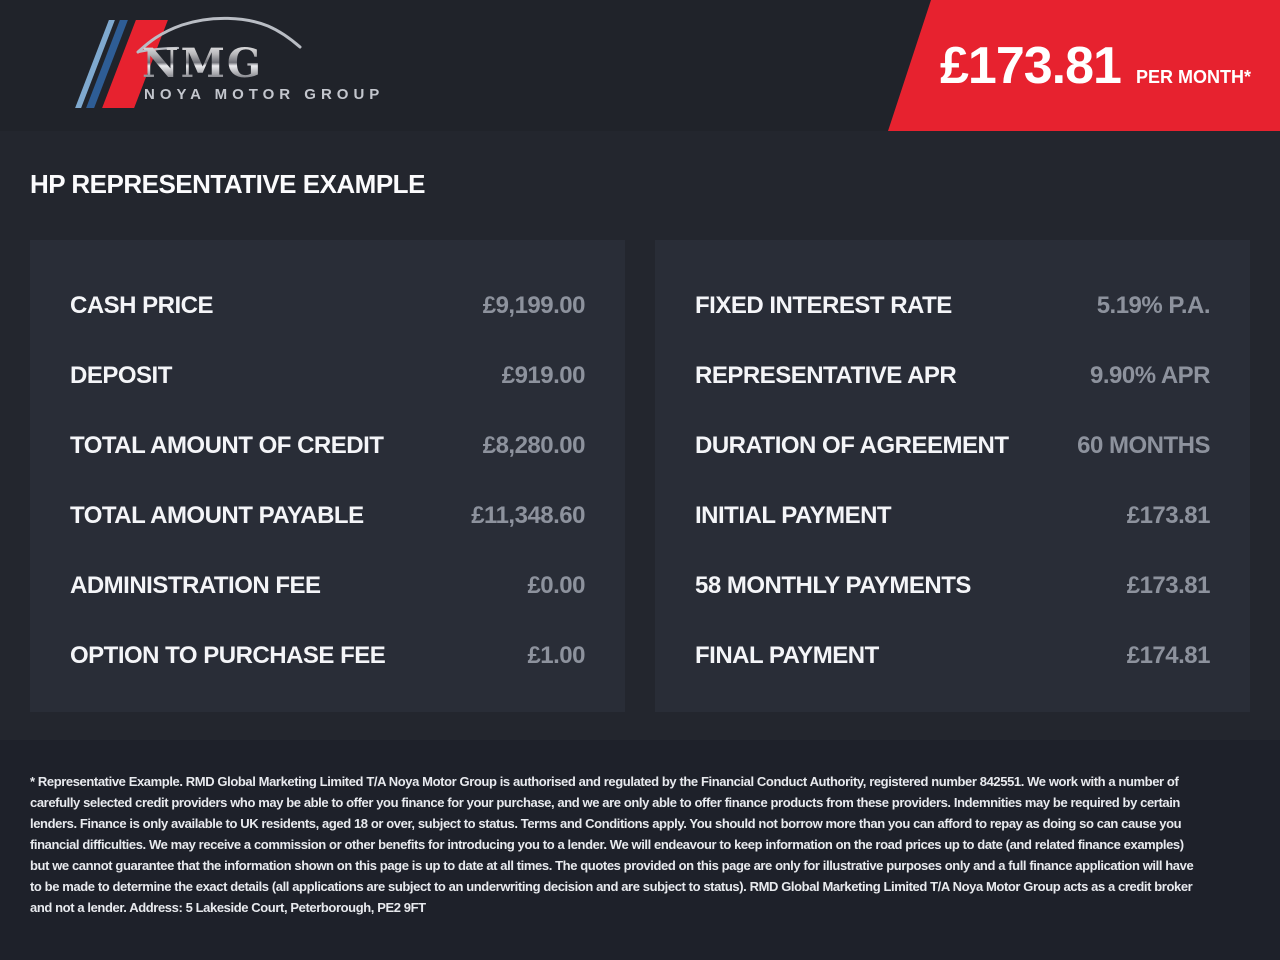  Describe the element at coordinates (327, 586) in the screenshot. I see `finance-row: ADMINISTRATION FEE £0.00` at that location.